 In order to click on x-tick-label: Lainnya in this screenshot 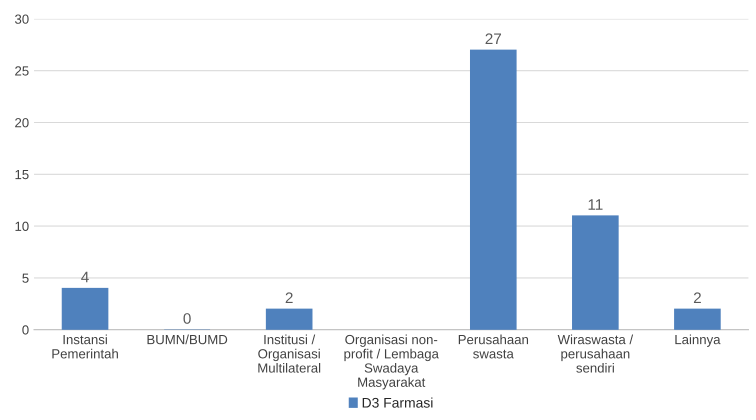, I will do `click(698, 340)`.